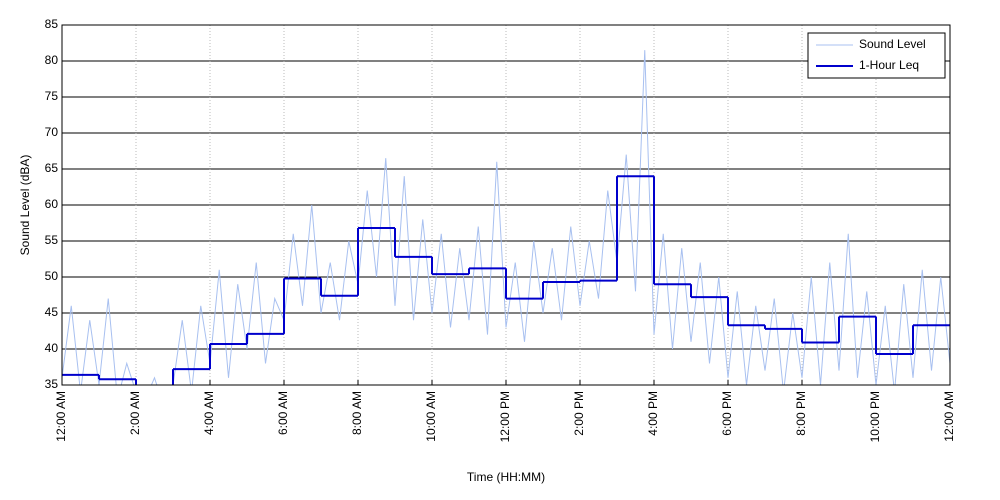 Image resolution: width=1000 pixels, height=500 pixels. I want to click on y-tick-label: 40, so click(52, 348).